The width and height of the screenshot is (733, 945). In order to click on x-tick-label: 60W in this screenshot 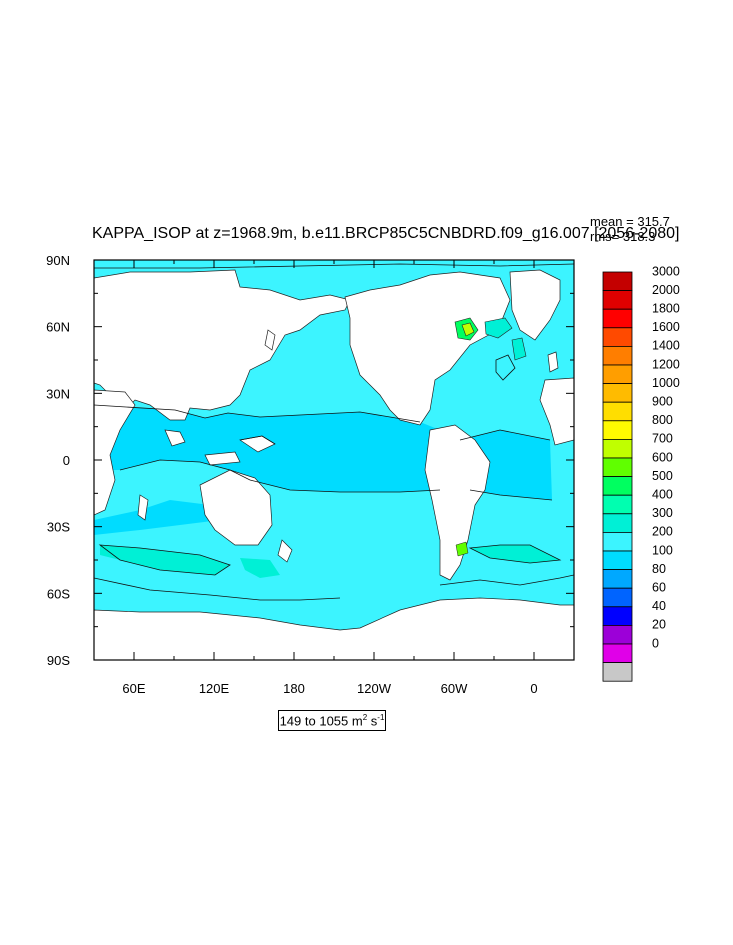, I will do `click(454, 688)`.